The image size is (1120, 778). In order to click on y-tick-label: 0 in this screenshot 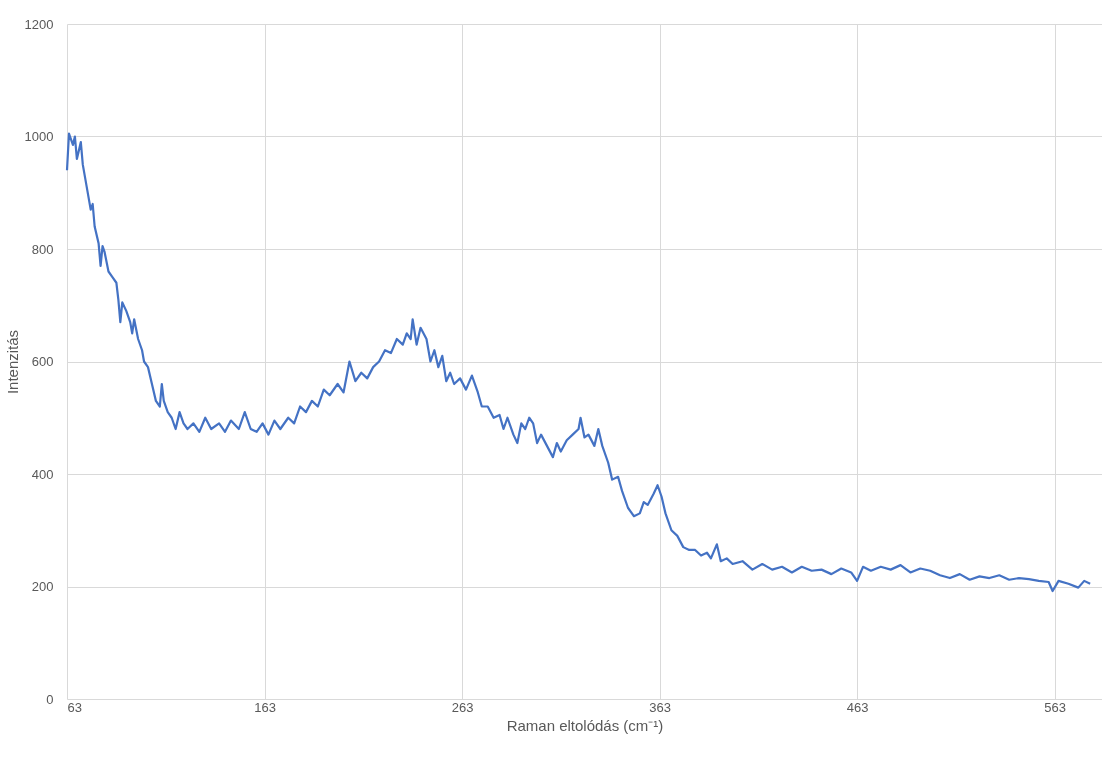, I will do `click(50, 699)`.